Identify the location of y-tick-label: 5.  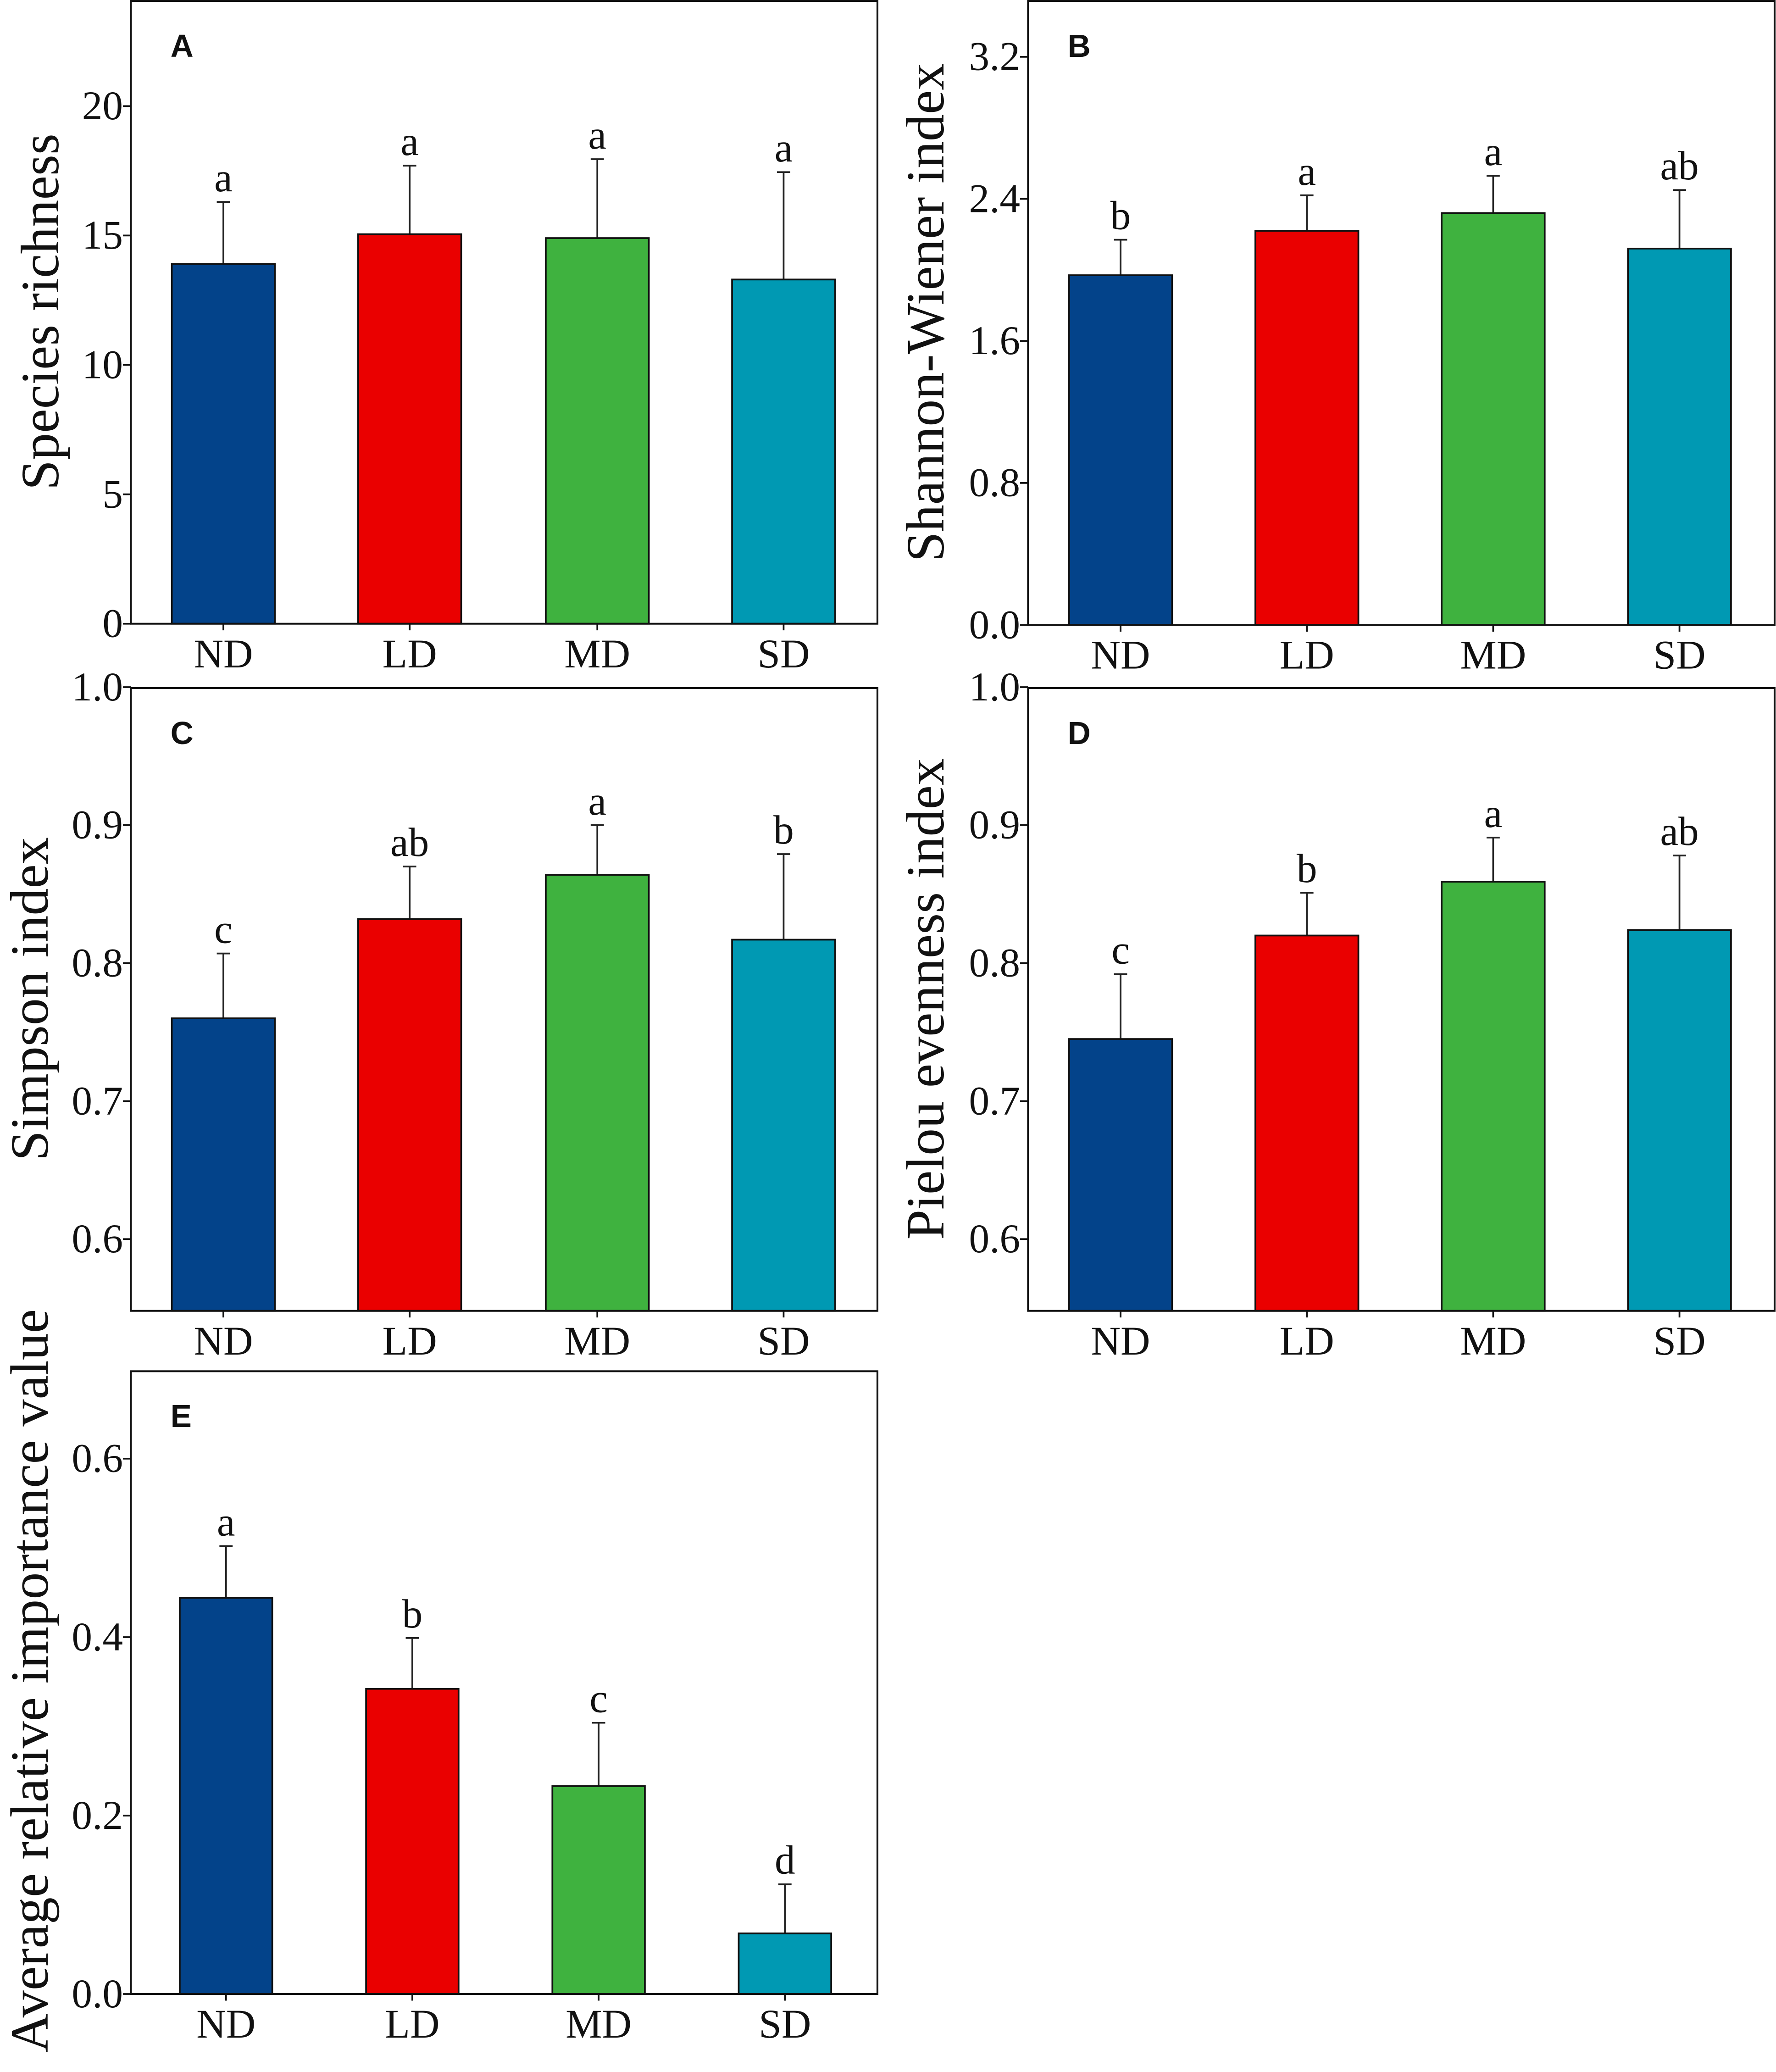
(112, 494).